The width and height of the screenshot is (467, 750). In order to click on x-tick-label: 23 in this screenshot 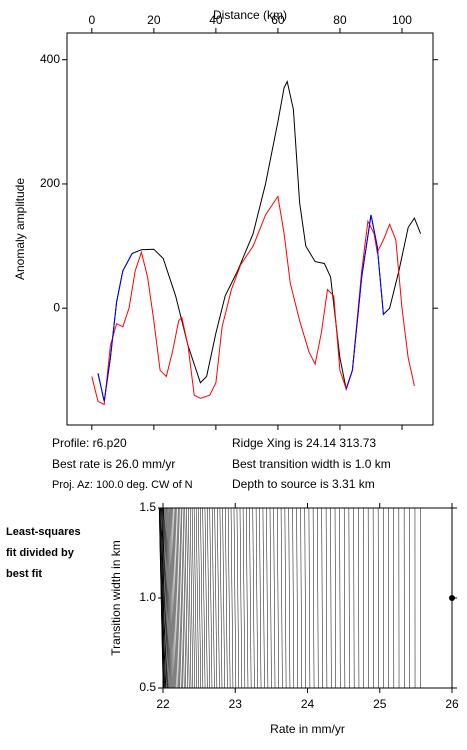, I will do `click(236, 704)`.